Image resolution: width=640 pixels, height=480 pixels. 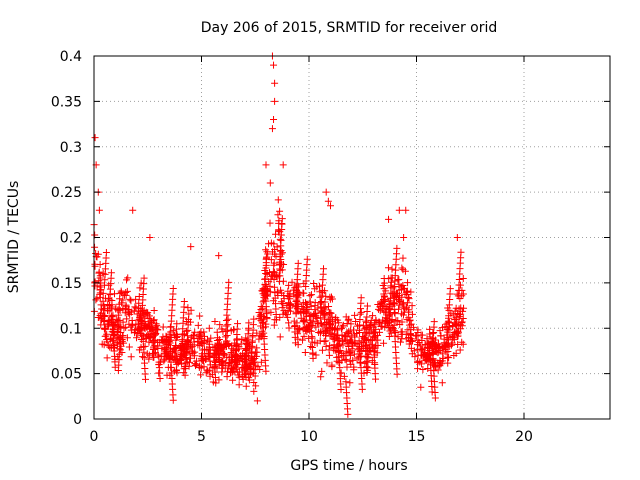 What do you see at coordinates (71, 329) in the screenshot?
I see `y-tick-label: 0.1` at bounding box center [71, 329].